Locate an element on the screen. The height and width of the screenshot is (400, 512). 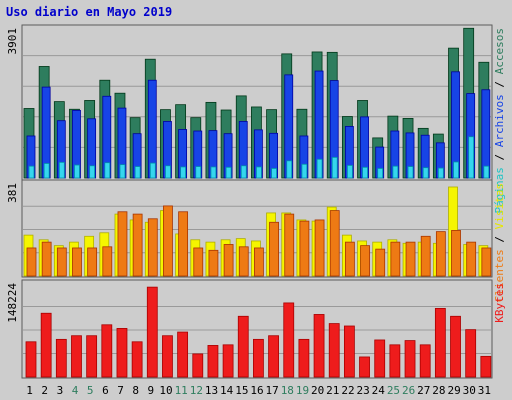
x-tick-label: 5 is located at coordinates (90, 390).